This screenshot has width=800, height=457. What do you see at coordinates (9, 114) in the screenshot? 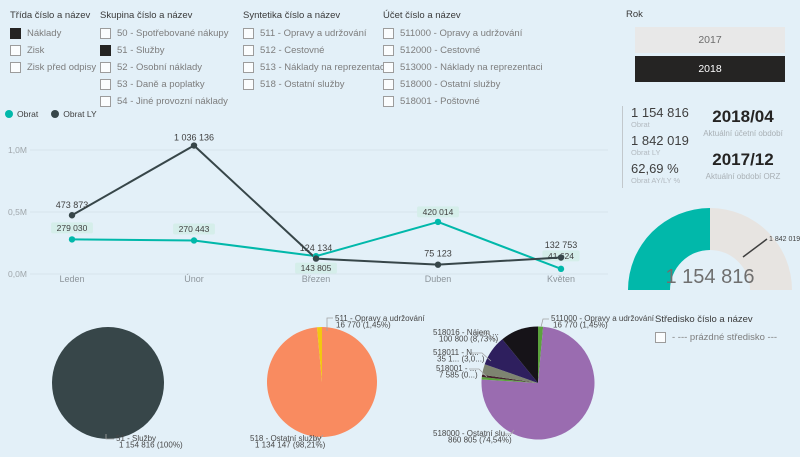
I see `legend-dot-icon` at bounding box center [9, 114].